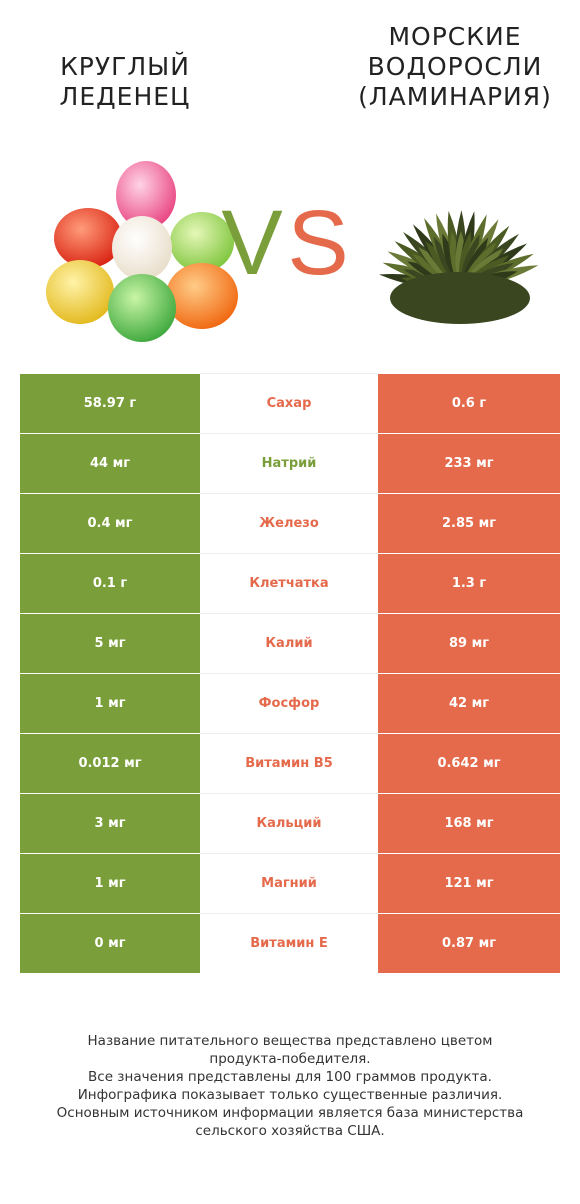 The width and height of the screenshot is (580, 1204). Describe the element at coordinates (110, 643) in the screenshot. I see `left-value: 5 мг` at that location.